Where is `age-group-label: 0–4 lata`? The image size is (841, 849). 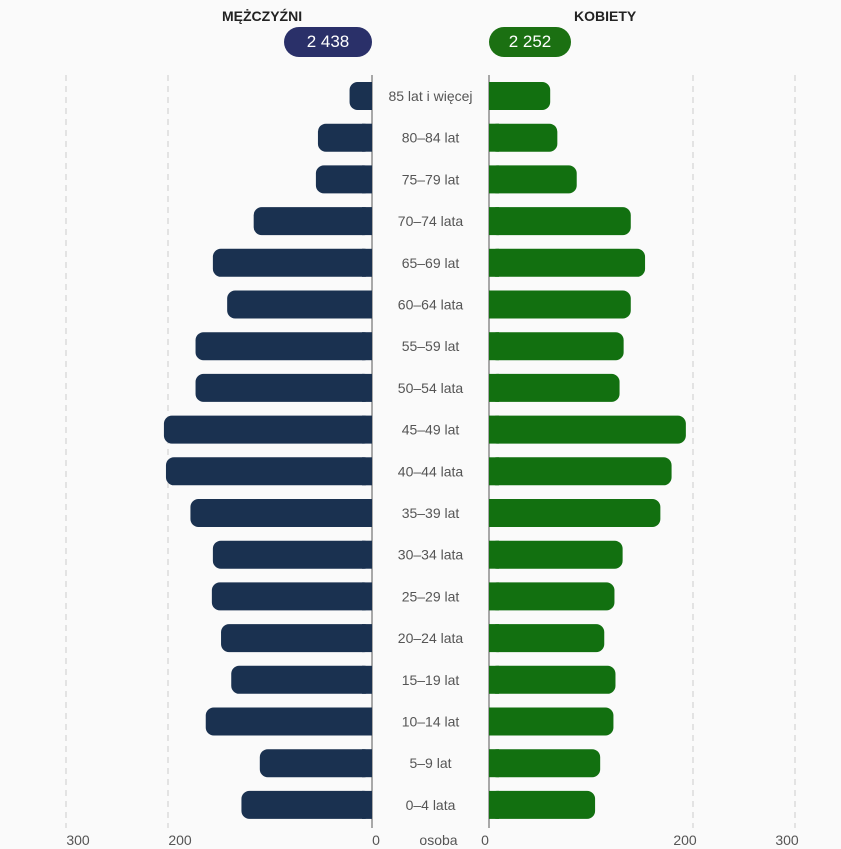
age-group-label: 0–4 lata is located at coordinates (431, 805).